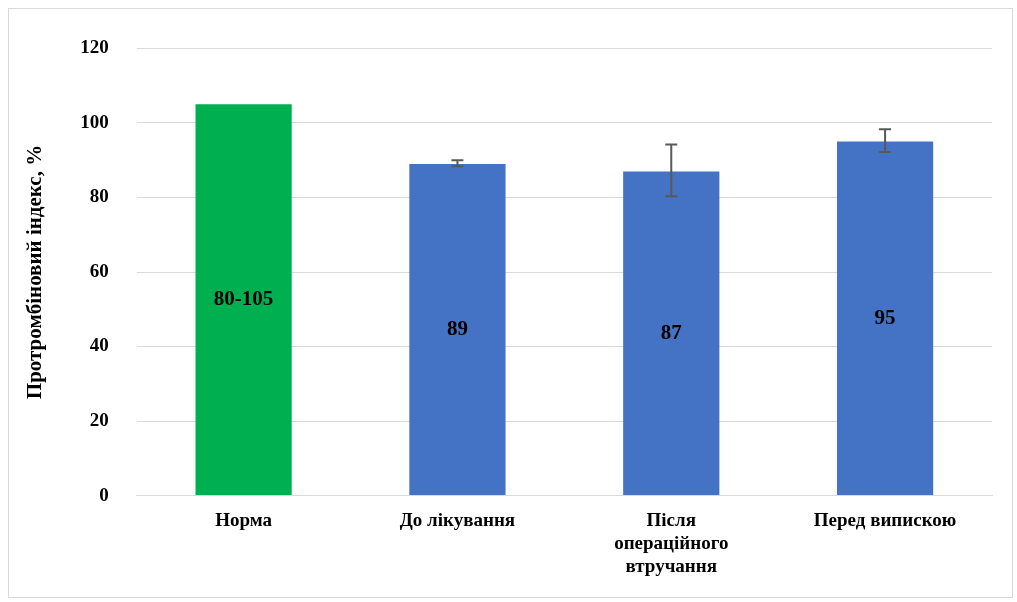 Image resolution: width=1017 pixels, height=602 pixels. Describe the element at coordinates (99, 270) in the screenshot. I see `y-tick-label: 60` at that location.